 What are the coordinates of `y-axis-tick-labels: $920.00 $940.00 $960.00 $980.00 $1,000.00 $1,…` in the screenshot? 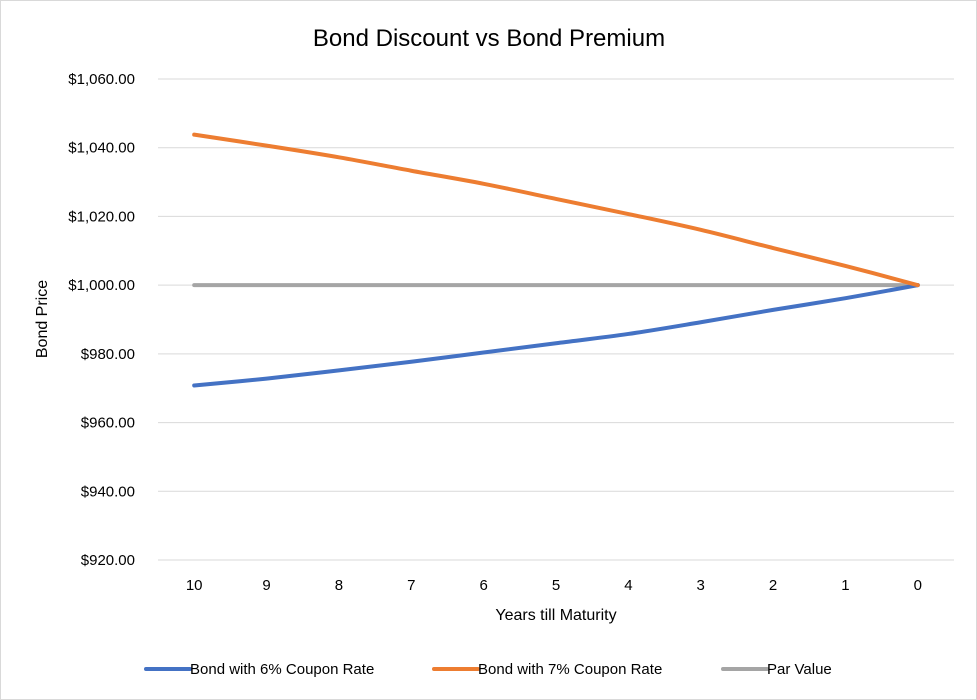 It's located at (101, 320).